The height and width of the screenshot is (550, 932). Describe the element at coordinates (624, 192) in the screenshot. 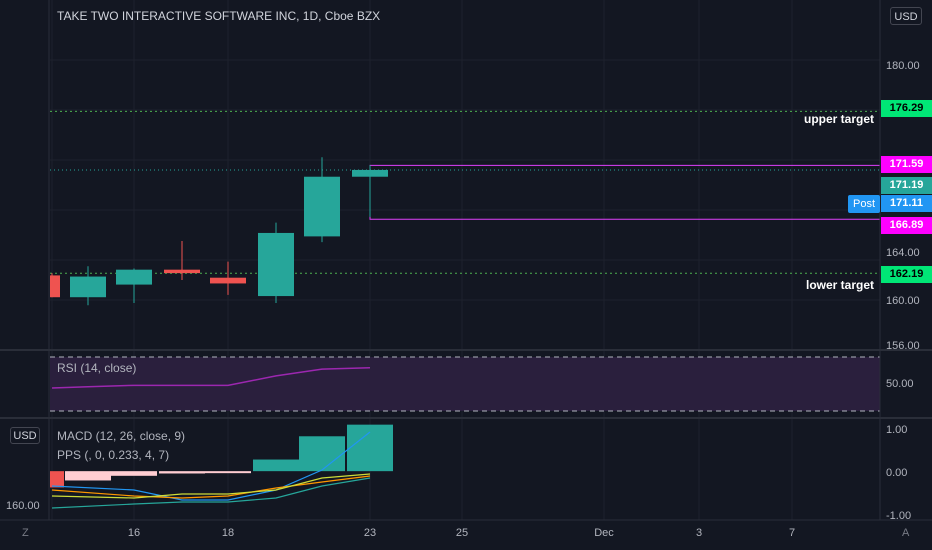

I see `projection-box` at that location.